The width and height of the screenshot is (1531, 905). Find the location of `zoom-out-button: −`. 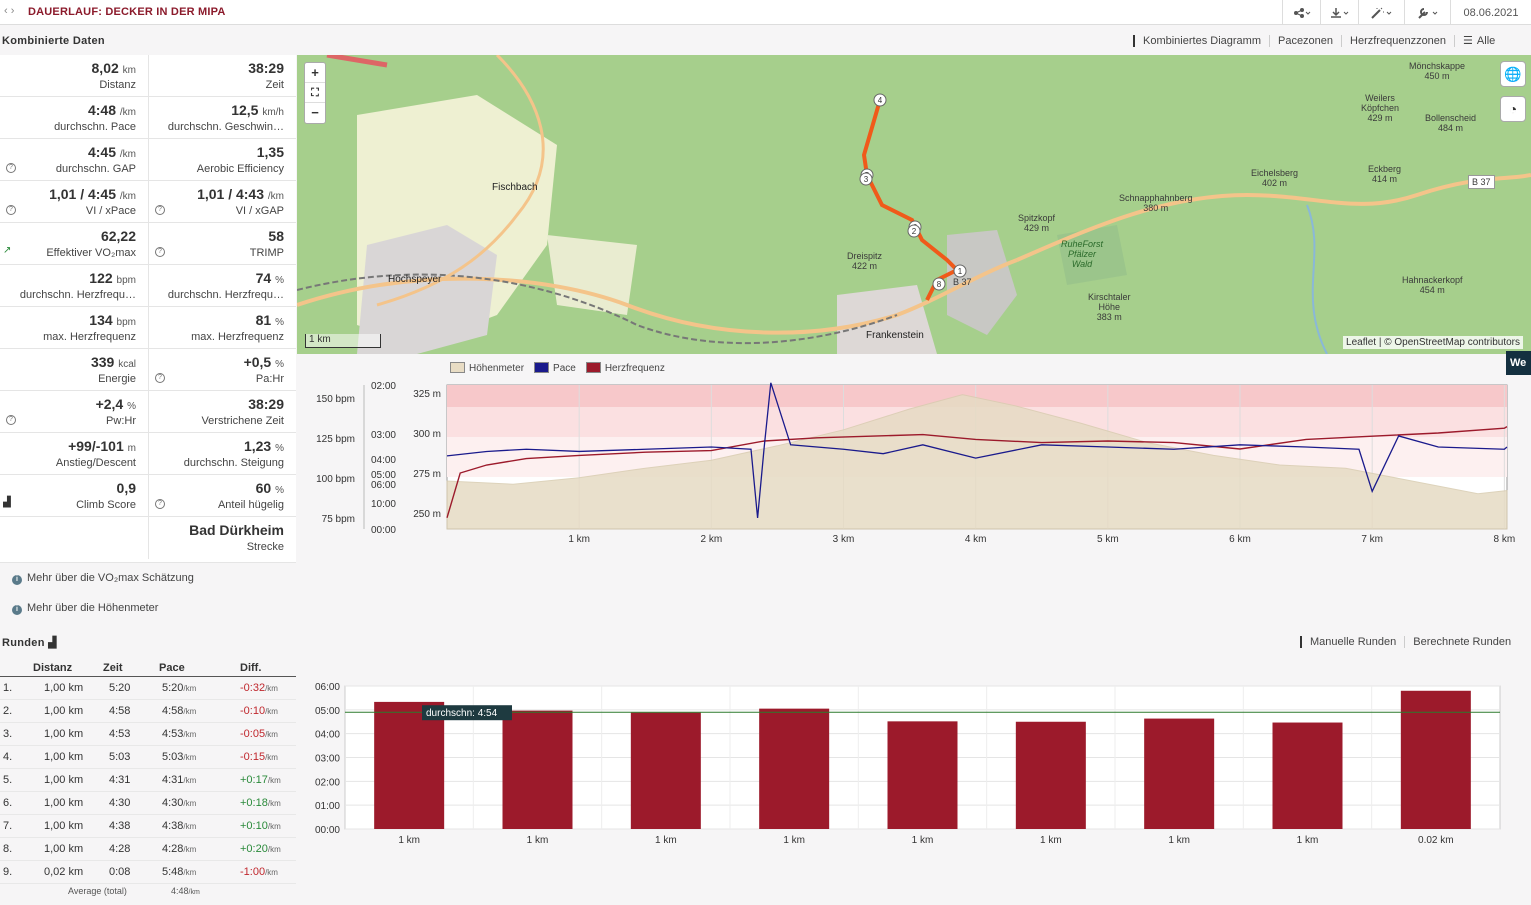

zoom-out-button: − is located at coordinates (315, 112).